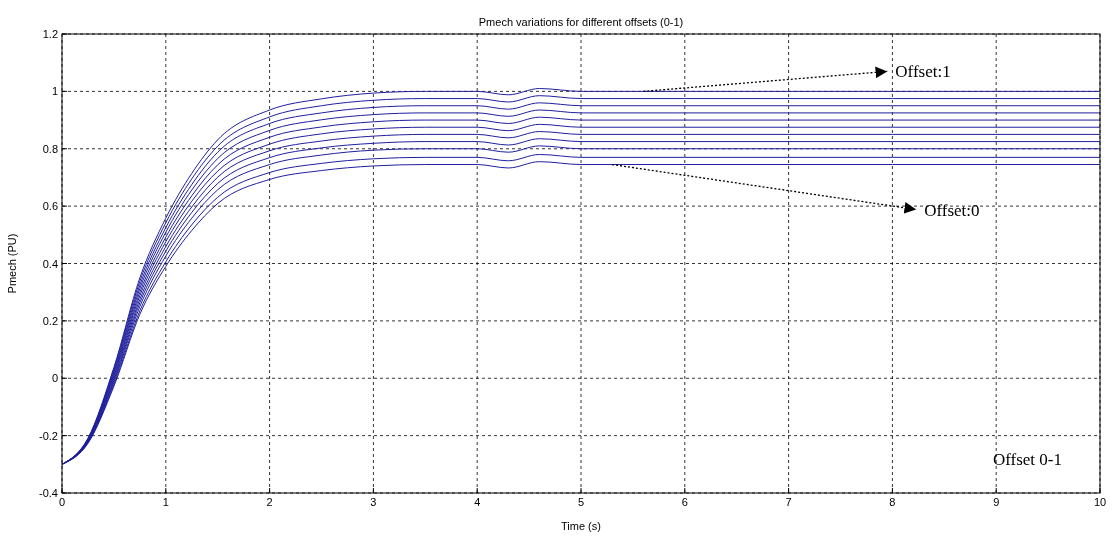  I want to click on y-tick-label: 1, so click(54, 91).